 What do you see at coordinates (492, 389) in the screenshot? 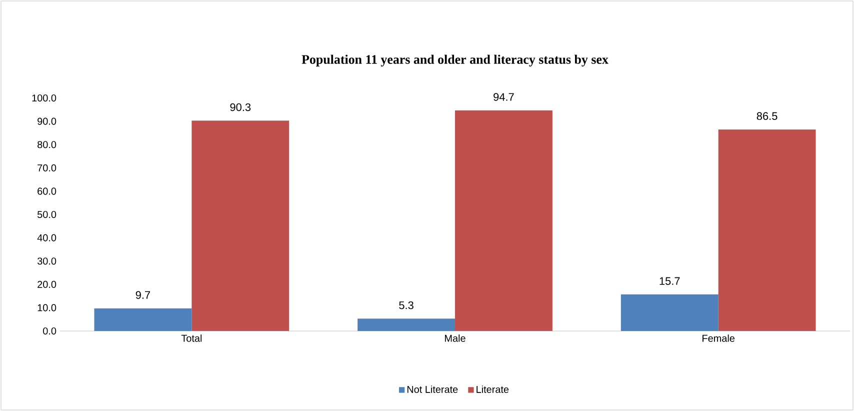
I see `legend-label: Literate` at bounding box center [492, 389].